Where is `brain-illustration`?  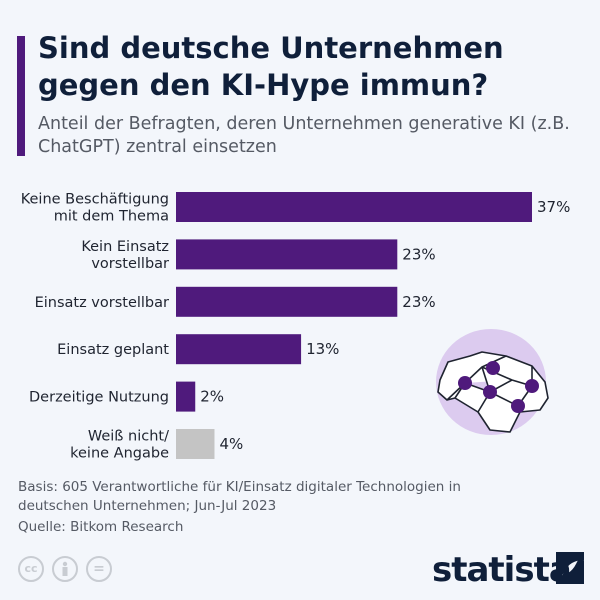 brain-illustration is located at coordinates (492, 382).